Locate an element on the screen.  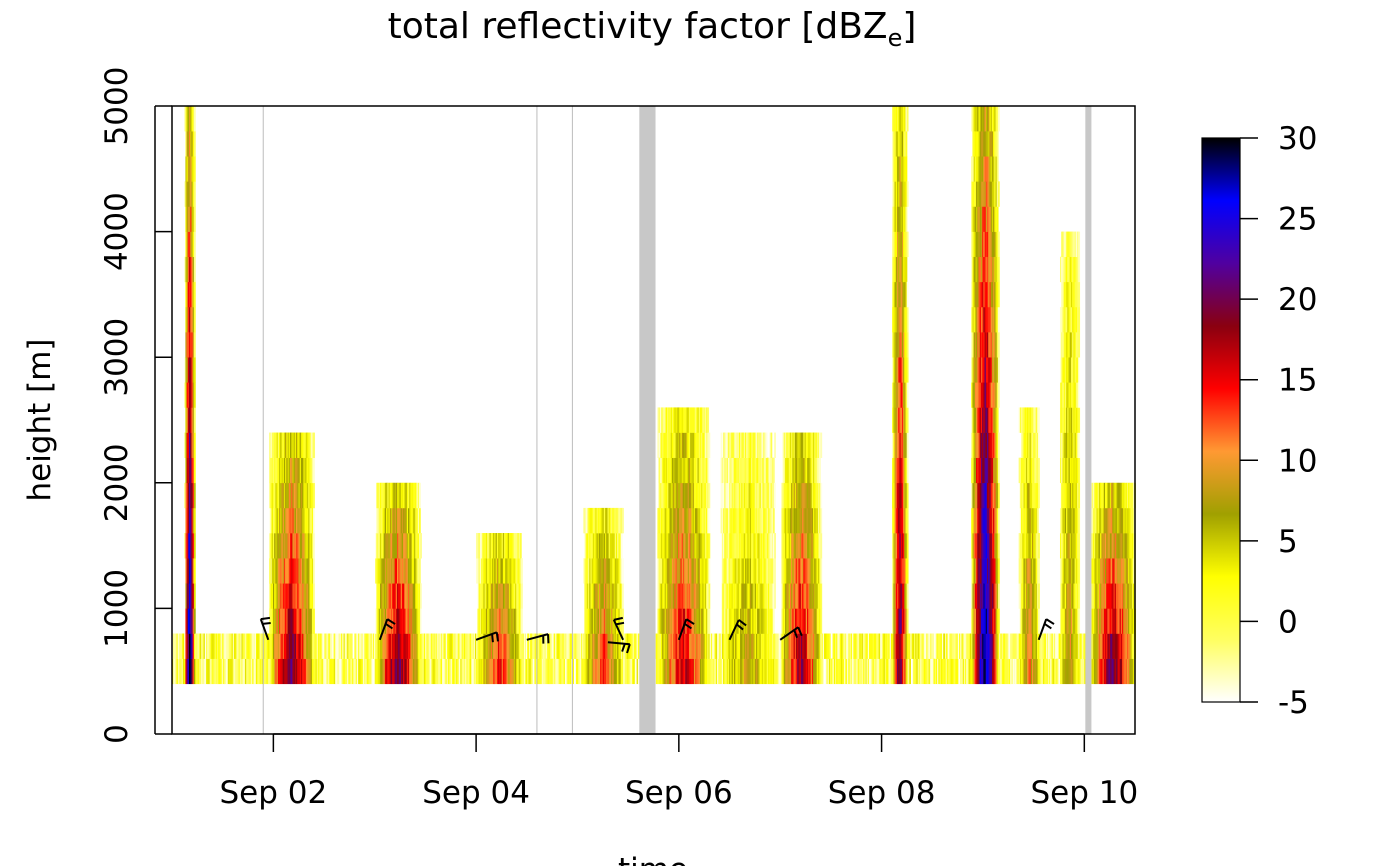
heatmap-cell-1940 is located at coordinates (676, 495).